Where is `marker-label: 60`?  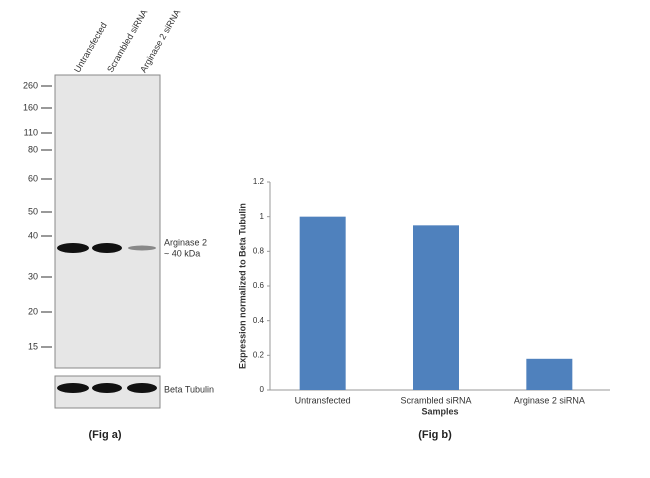 marker-label: 60 is located at coordinates (33, 178).